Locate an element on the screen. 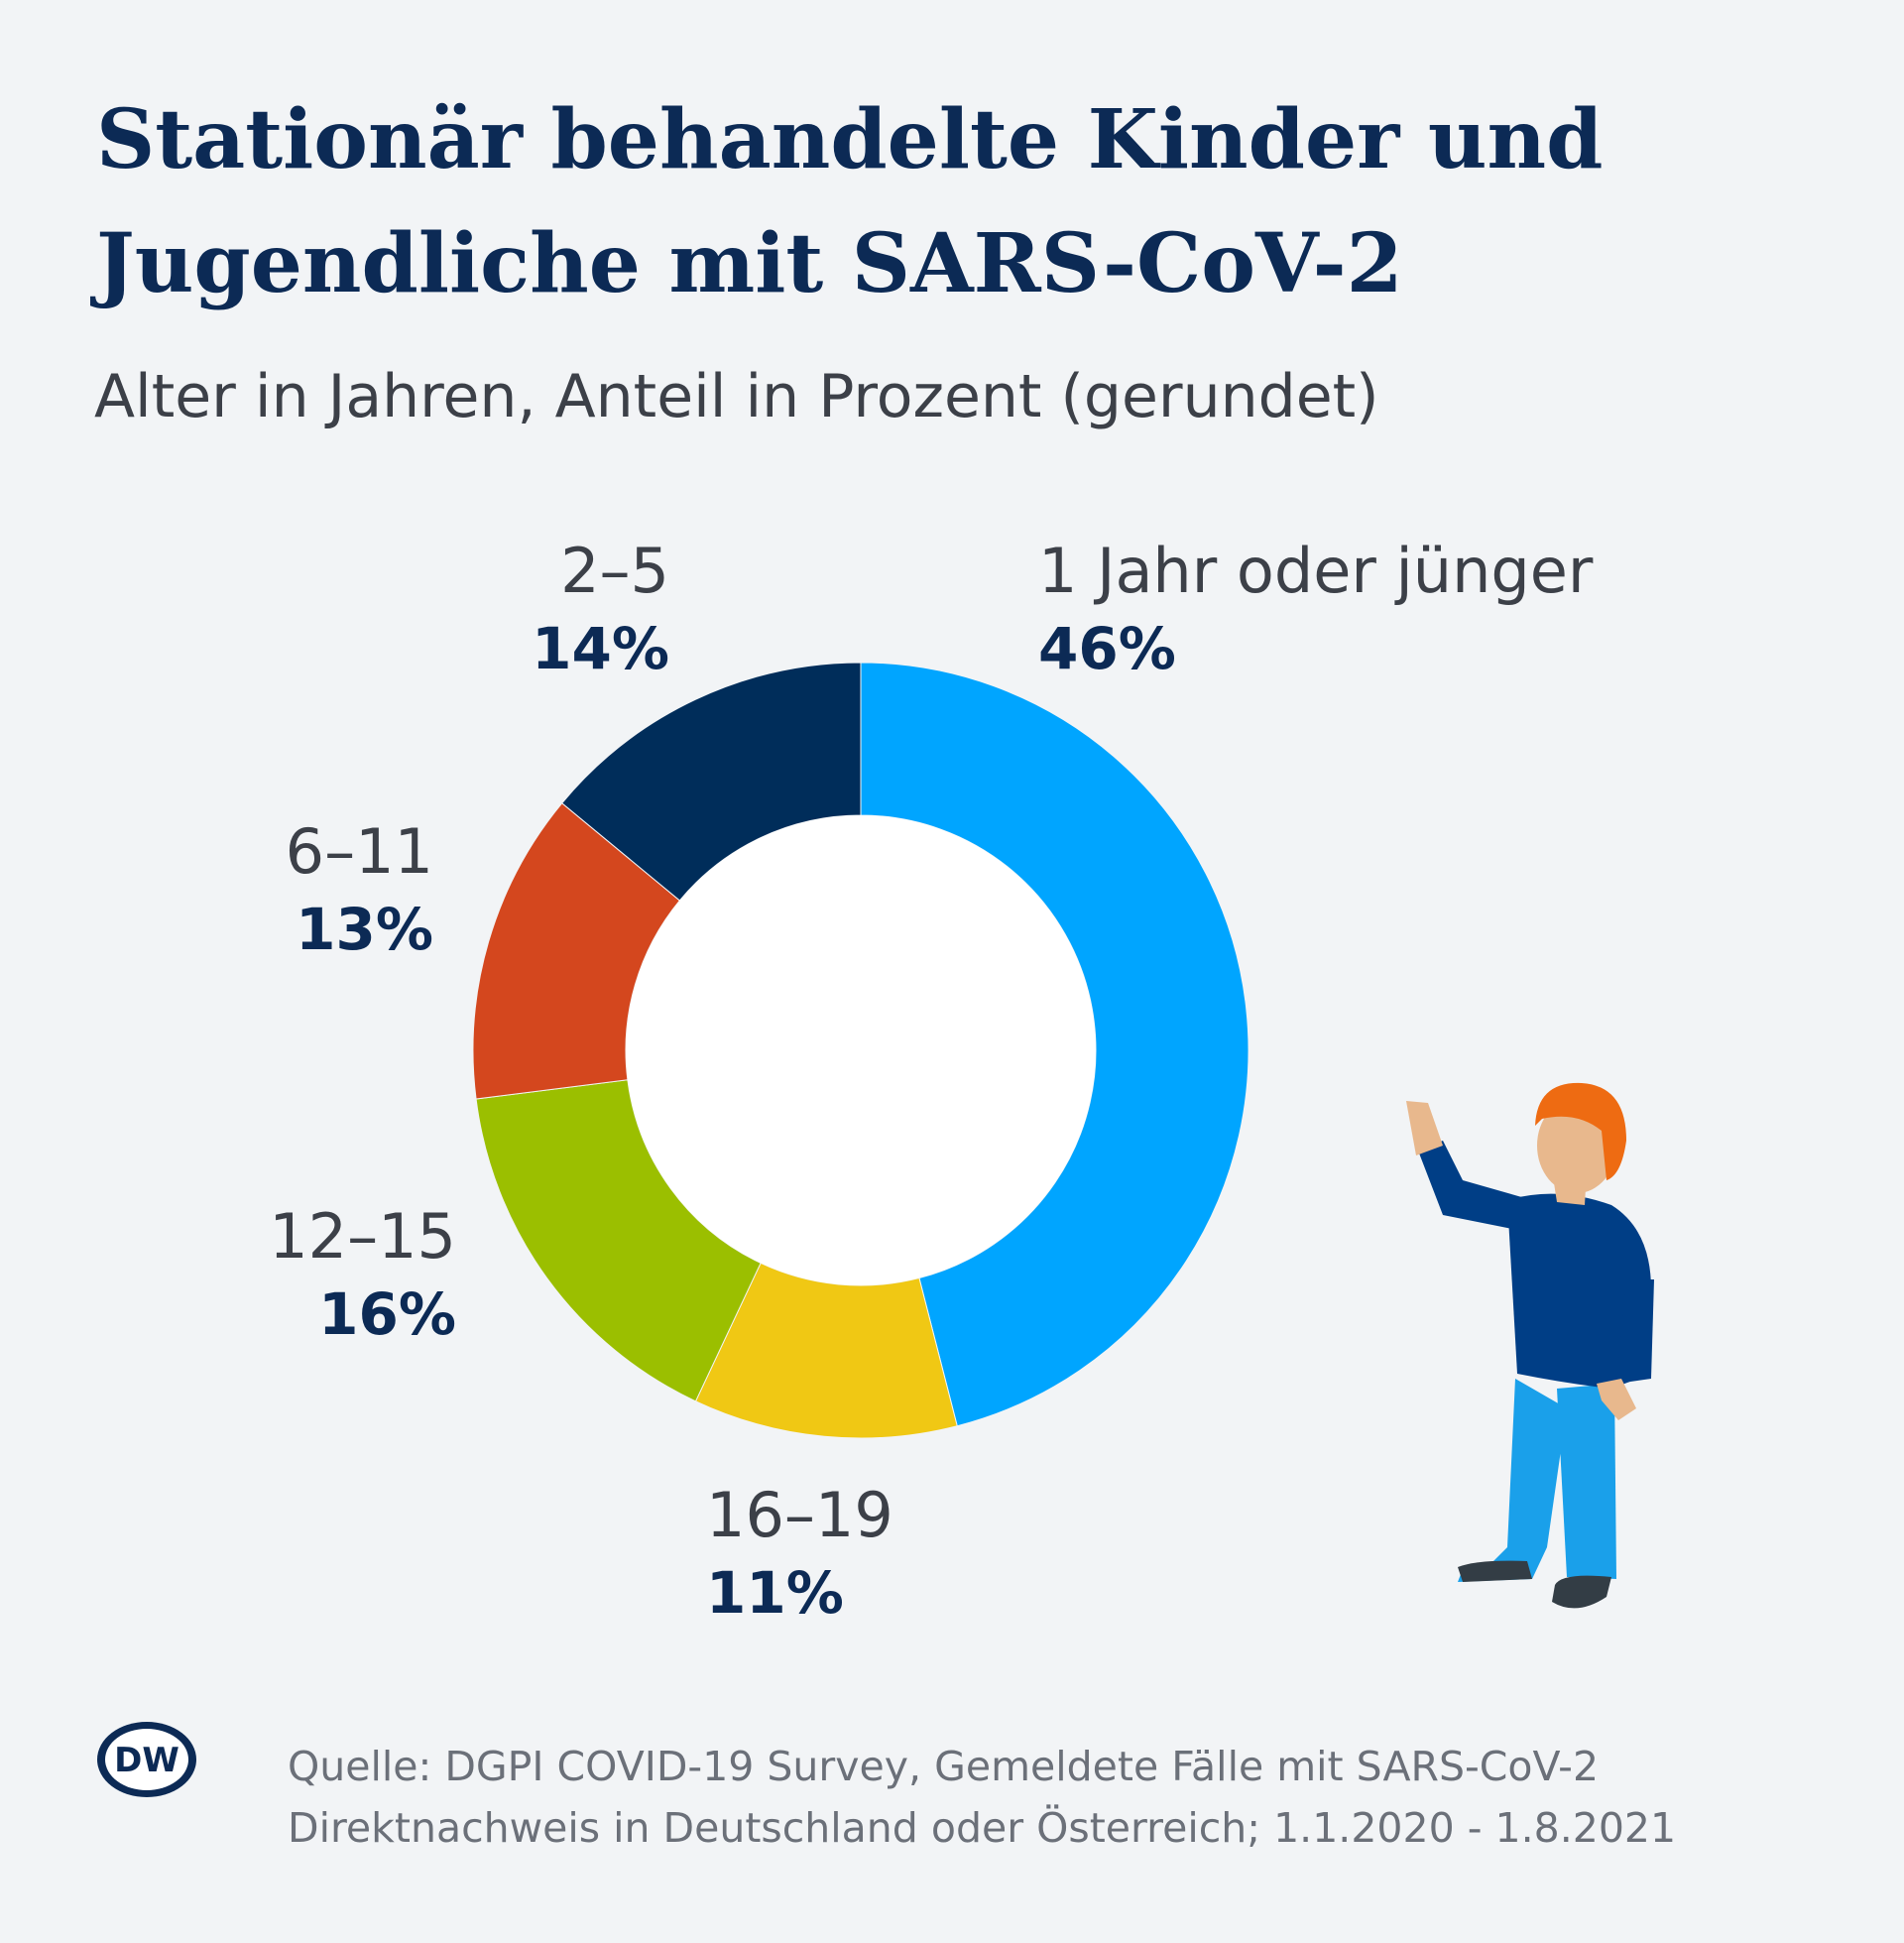 The image size is (1904, 1943). logo: DW is located at coordinates (146, 1761).